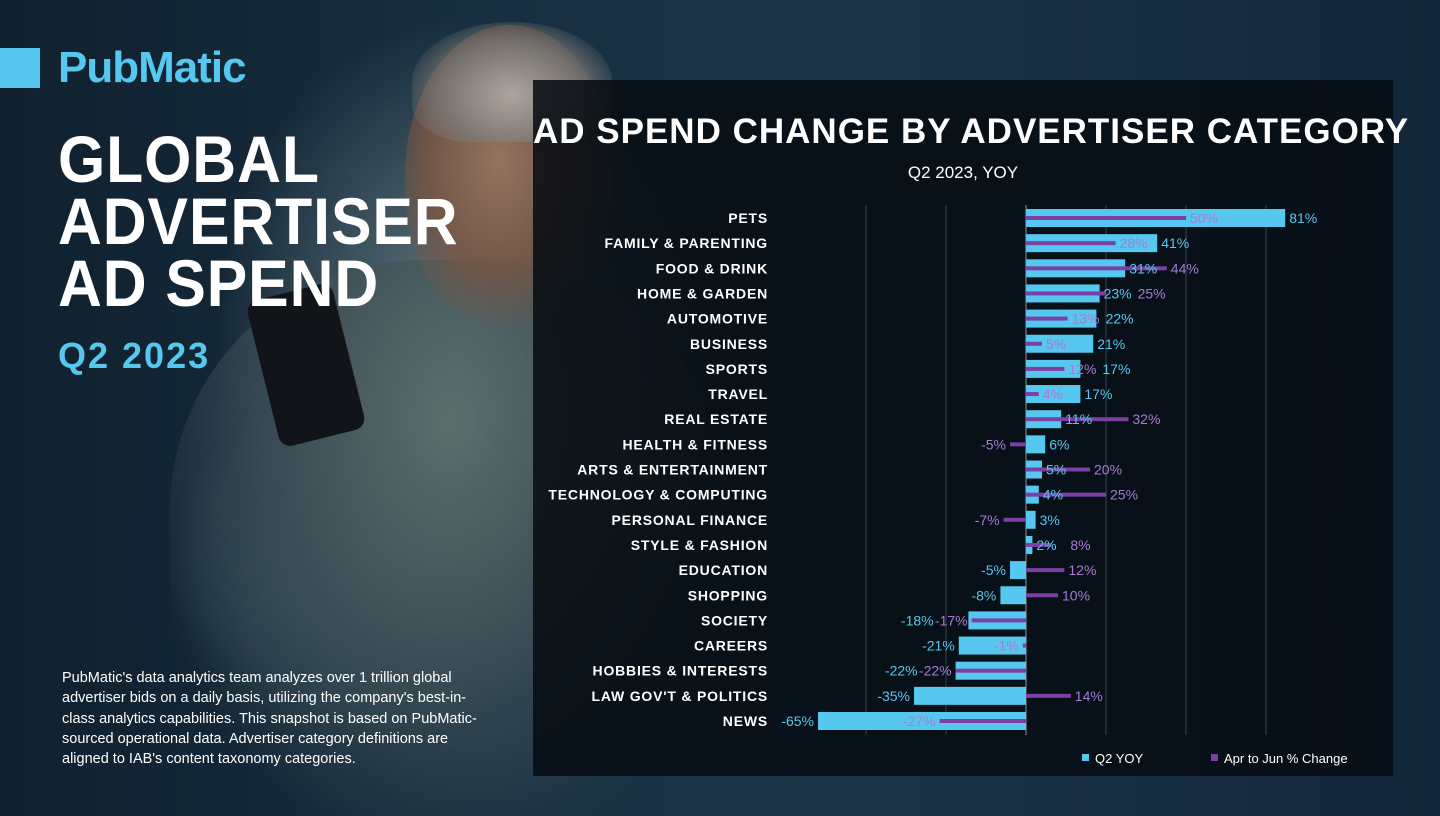 This screenshot has height=816, width=1440. What do you see at coordinates (987, 520) in the screenshot?
I see `value-label-apr-jun-change: -7%` at bounding box center [987, 520].